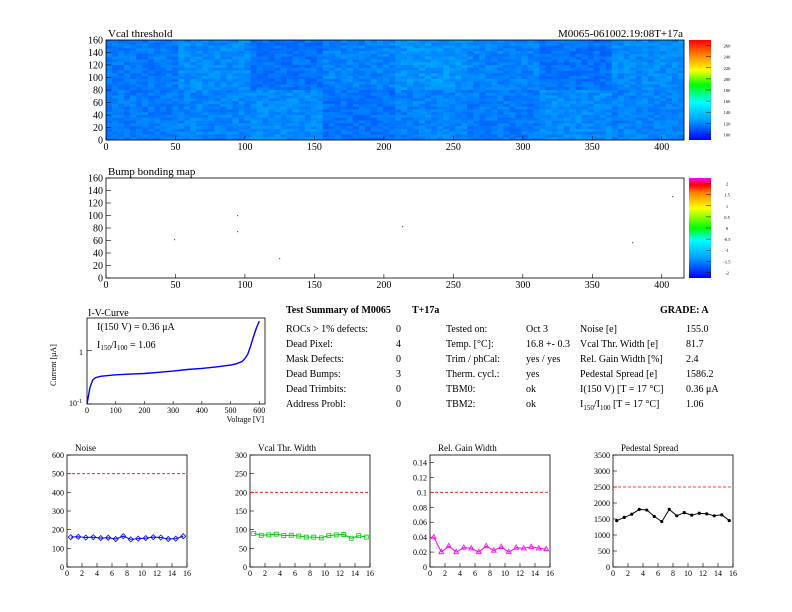 This screenshot has height=612, width=792. Describe the element at coordinates (727, 217) in the screenshot. I see `colorbar-tick-label: 0.5` at that location.